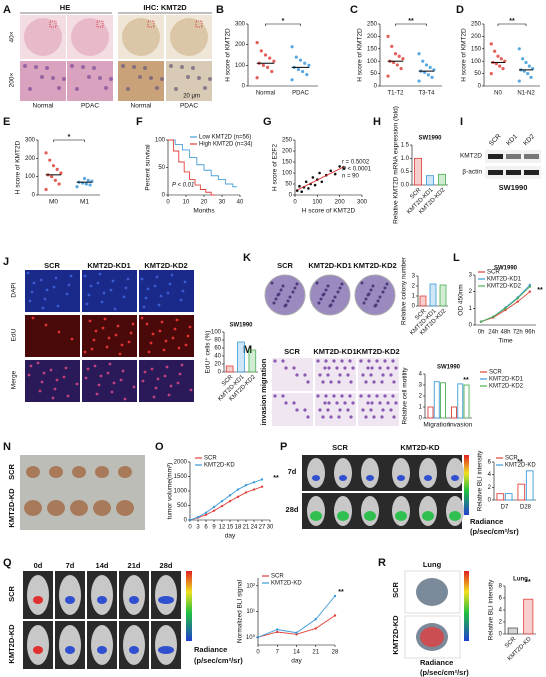  I want to click on x-tick-label: 300, so click(362, 203).